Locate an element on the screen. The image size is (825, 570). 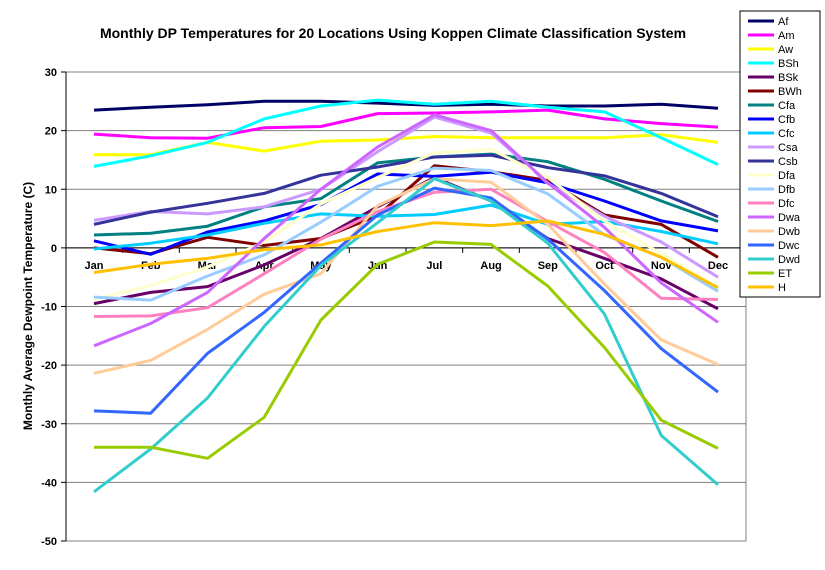
y-tick-label: -40 is located at coordinates (49, 483).